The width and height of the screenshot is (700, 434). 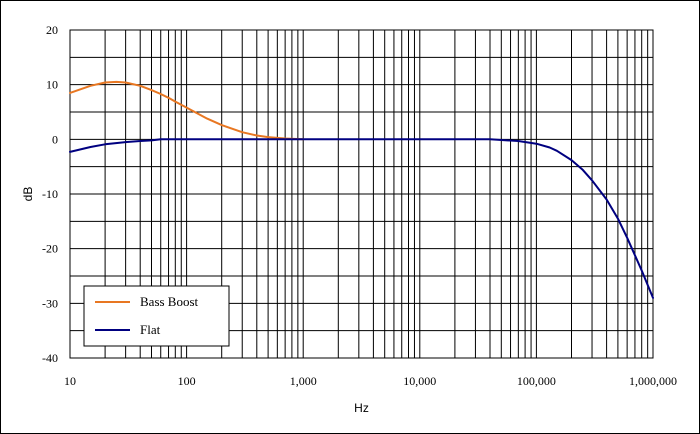 I want to click on y-tick-label: 0, so click(x=55, y=139).